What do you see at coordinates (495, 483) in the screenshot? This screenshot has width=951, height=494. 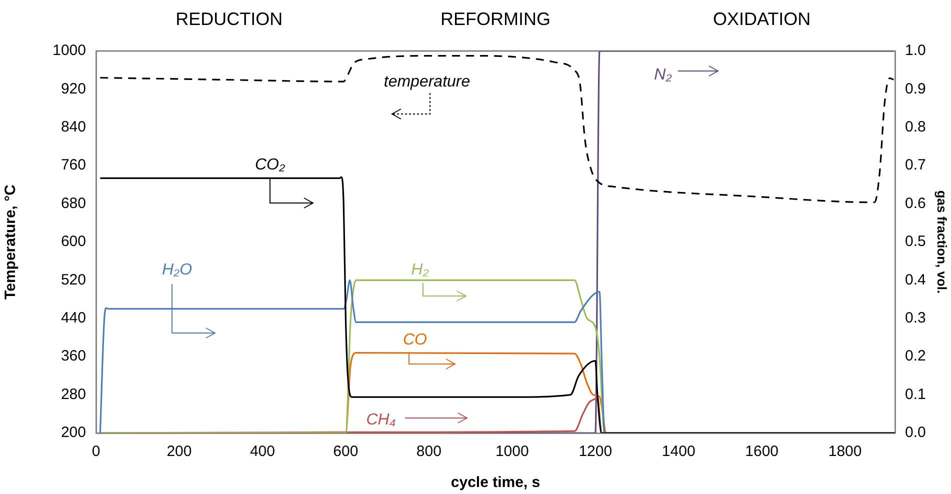 I see `x-axis-title: cycle time, s` at bounding box center [495, 483].